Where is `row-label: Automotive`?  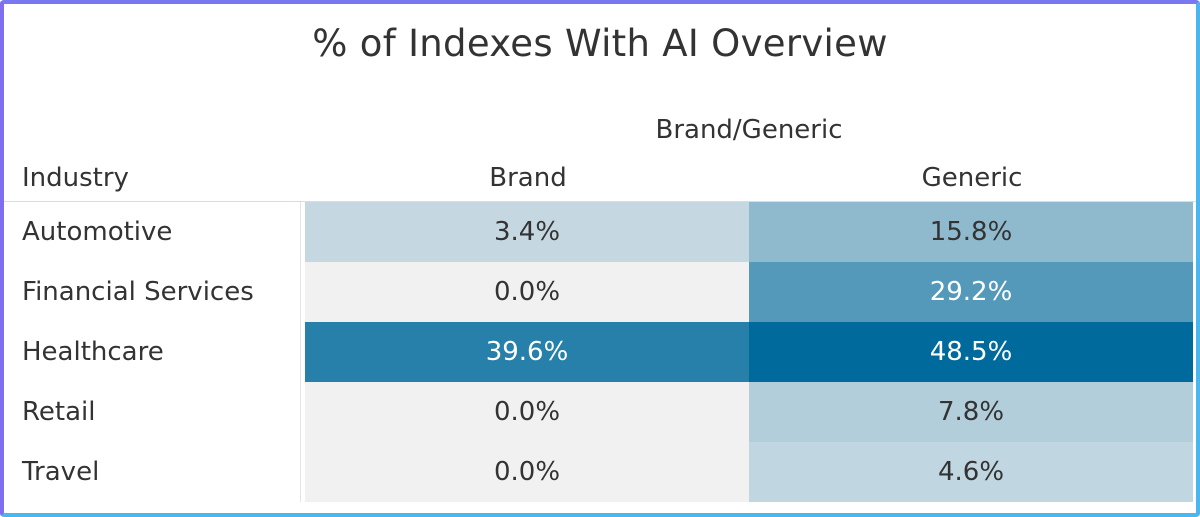 row-label: Automotive is located at coordinates (154, 232).